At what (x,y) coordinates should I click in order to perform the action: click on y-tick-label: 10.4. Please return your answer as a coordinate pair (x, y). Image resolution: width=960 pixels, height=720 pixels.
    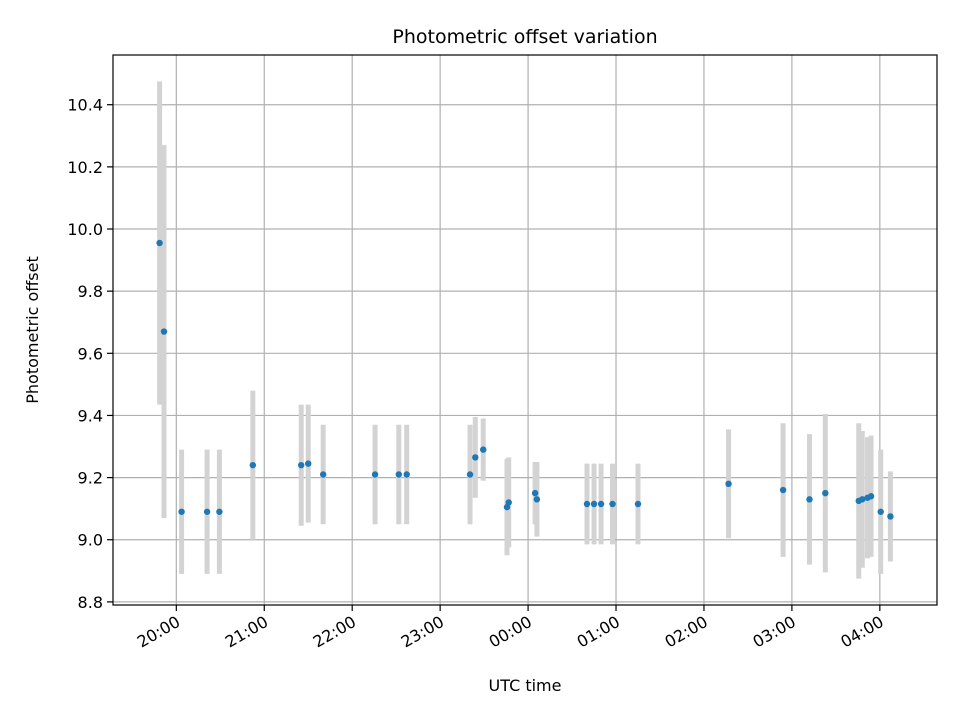
    Looking at the image, I should click on (85, 105).